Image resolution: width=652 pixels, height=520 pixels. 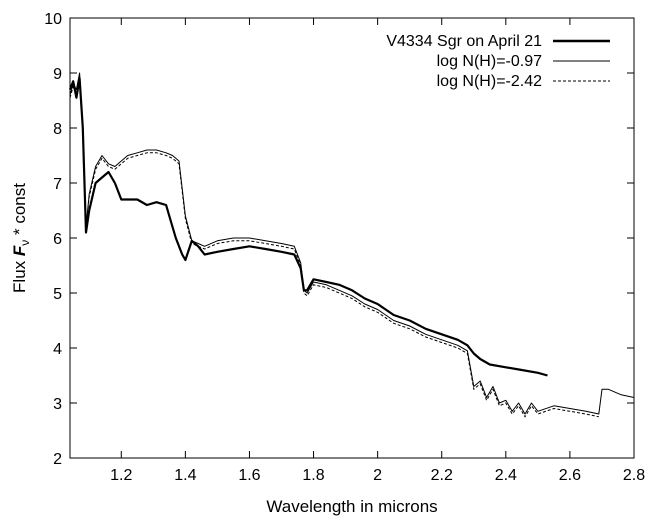 What do you see at coordinates (25, 243) in the screenshot?
I see `y-axis-label-subscript: ν` at bounding box center [25, 243].